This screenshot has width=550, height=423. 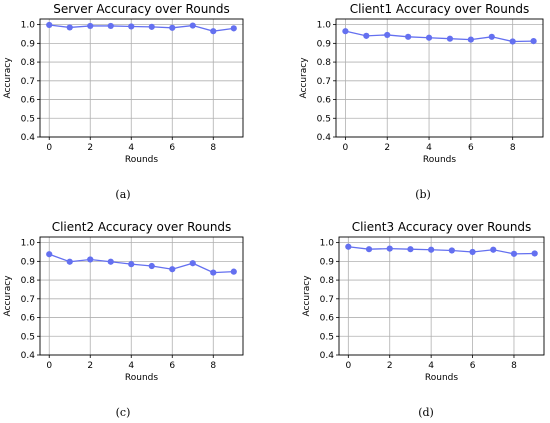 I want to click on chart-title: Server Accuracy over Rounds, so click(x=141, y=9).